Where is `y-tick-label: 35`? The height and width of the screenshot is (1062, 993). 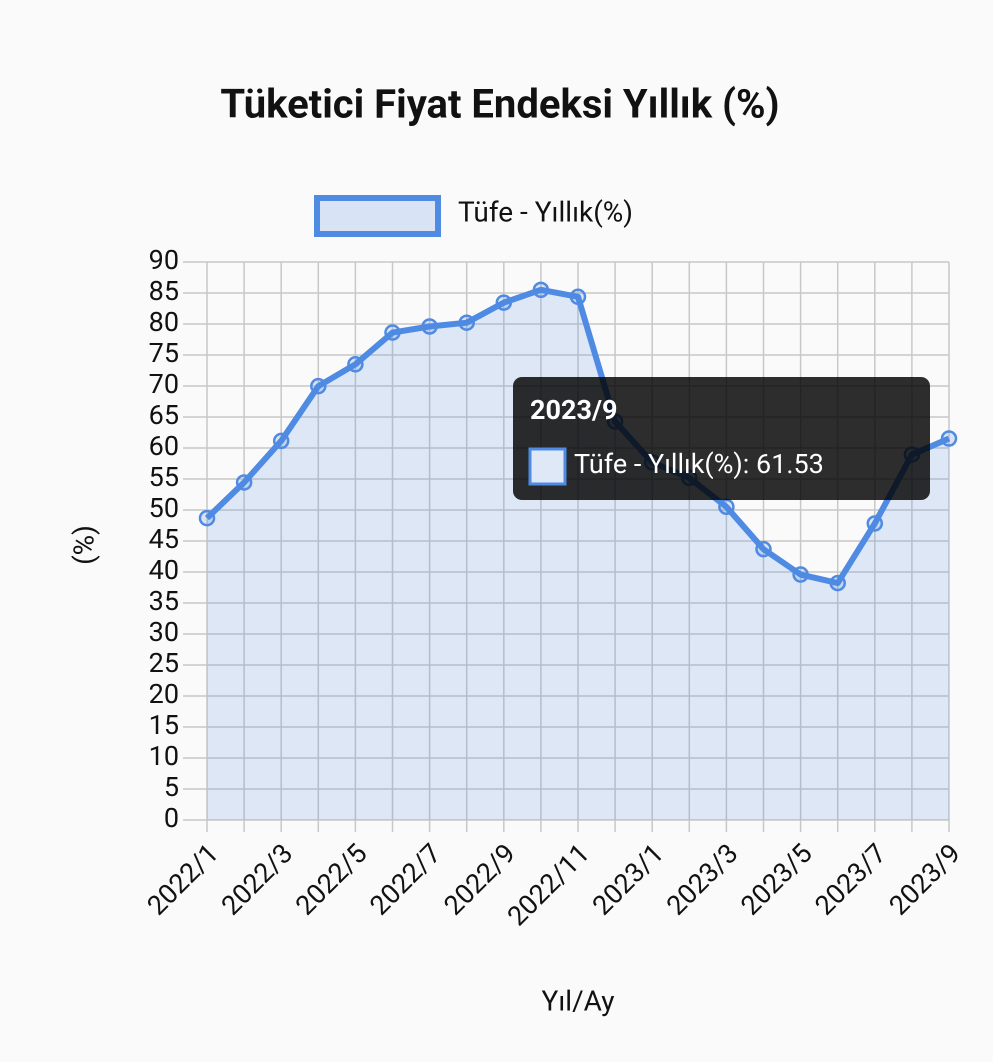 y-tick-label: 35 is located at coordinates (164, 601).